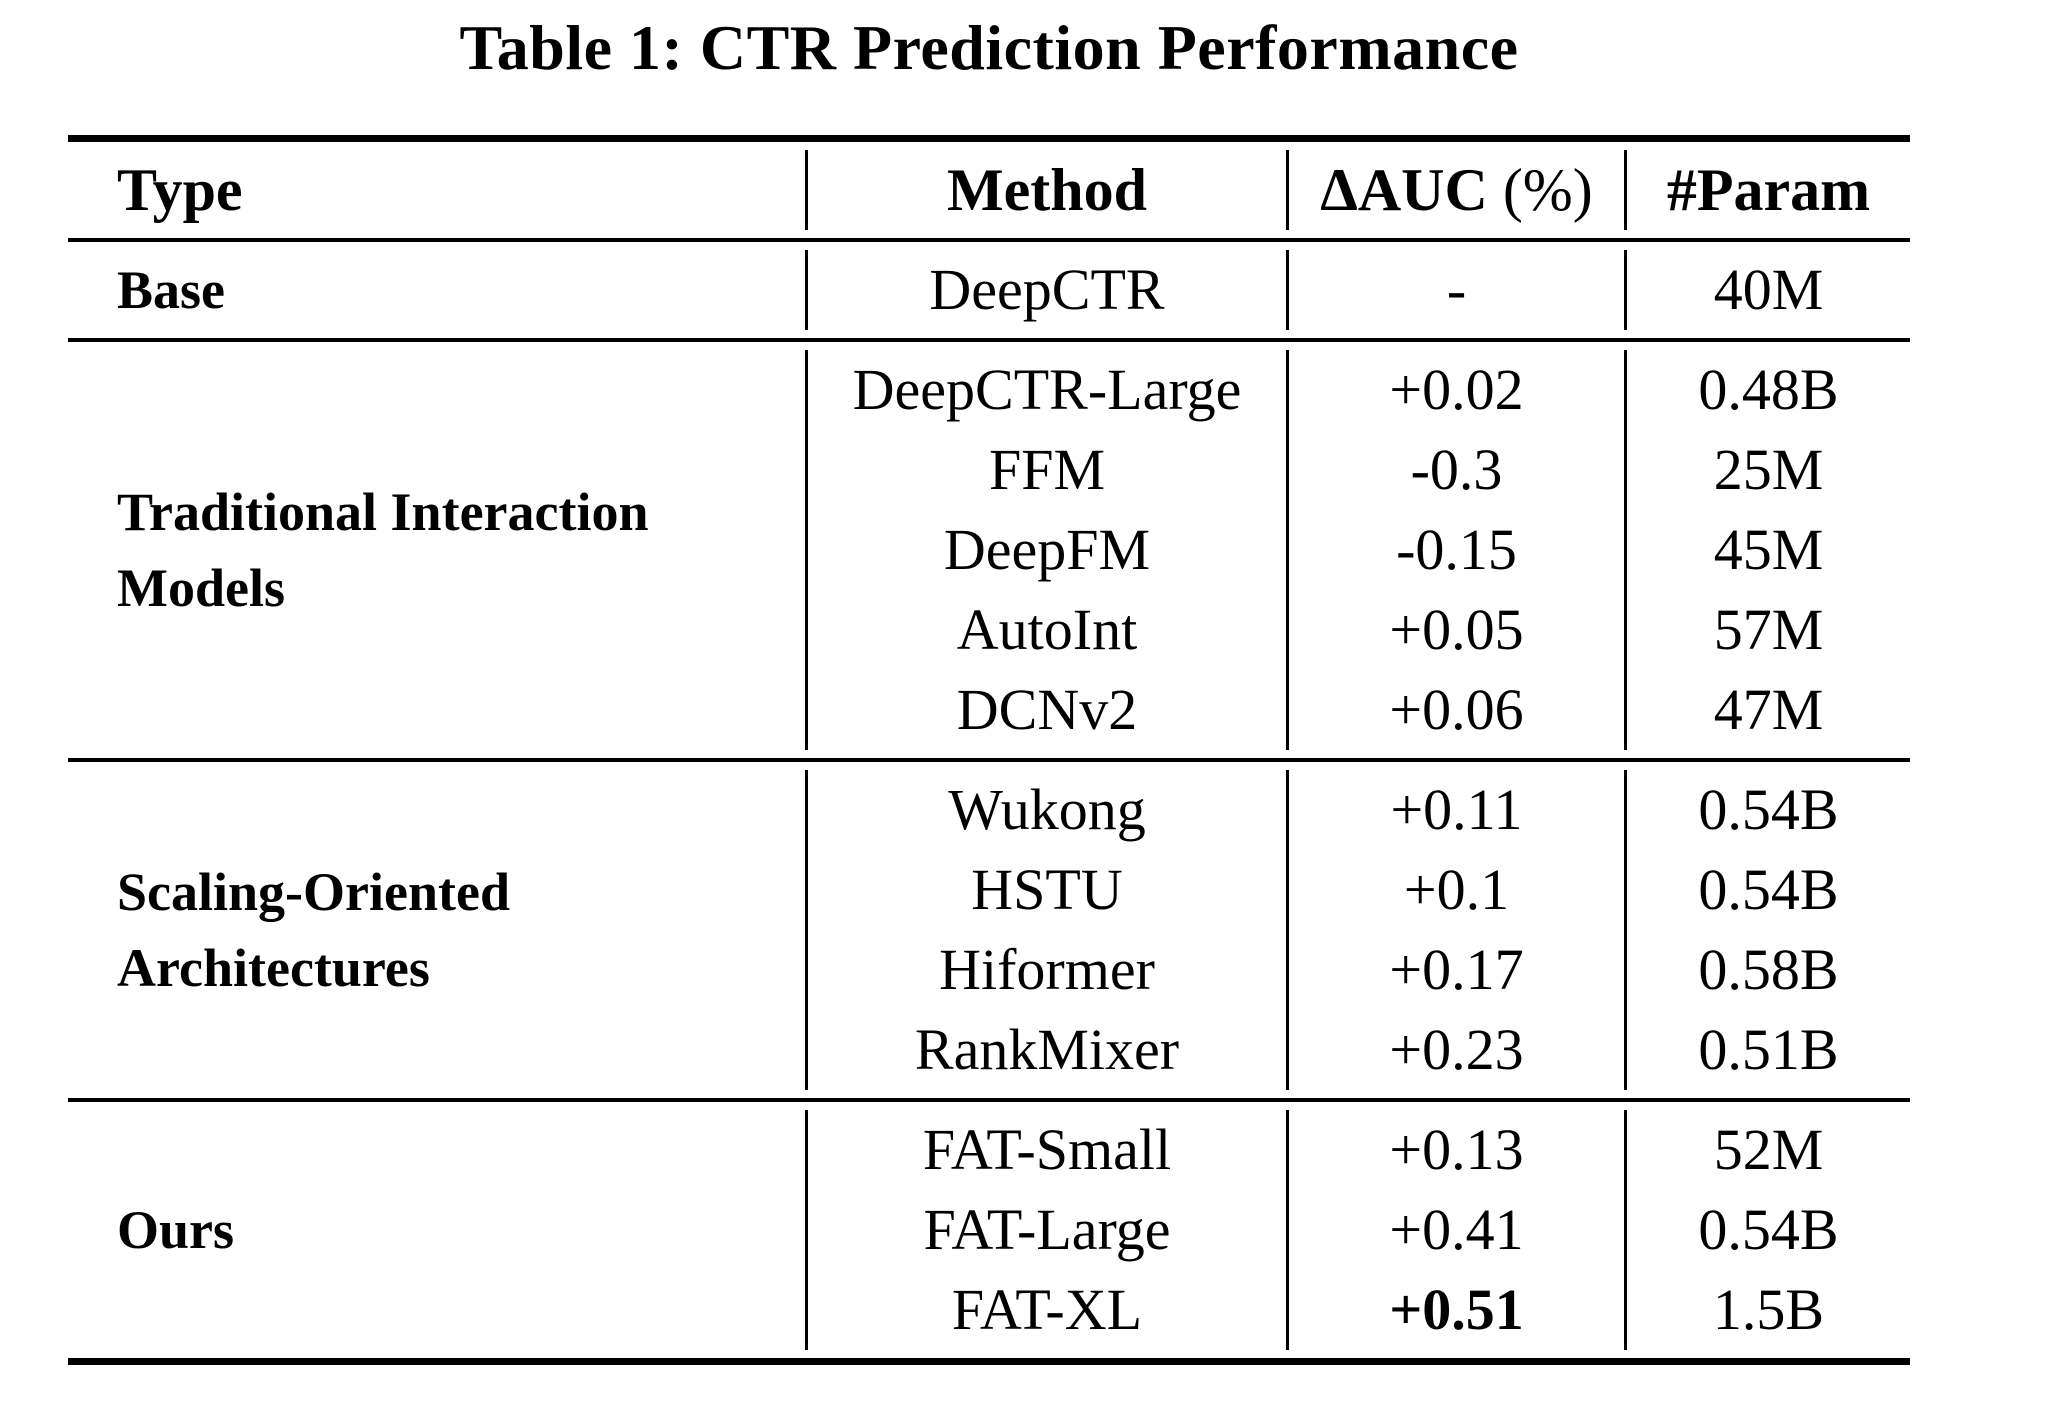 This screenshot has width=2058, height=1402. What do you see at coordinates (1768, 389) in the screenshot?
I see `param-value: 0.48B` at bounding box center [1768, 389].